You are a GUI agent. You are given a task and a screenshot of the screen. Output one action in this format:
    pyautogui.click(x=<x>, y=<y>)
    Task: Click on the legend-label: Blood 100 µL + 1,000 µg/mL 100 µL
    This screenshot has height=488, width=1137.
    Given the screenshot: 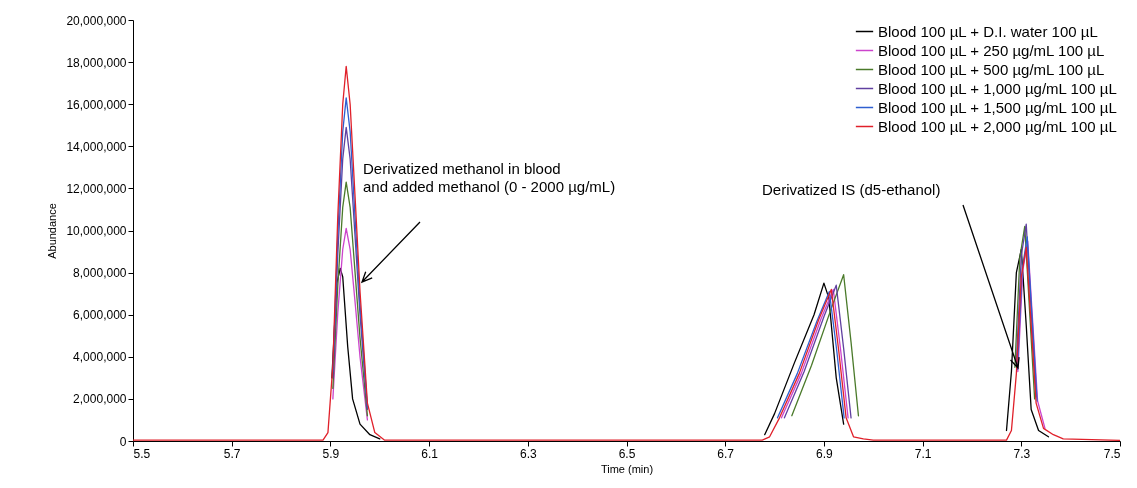 What is the action you would take?
    pyautogui.click(x=997, y=88)
    